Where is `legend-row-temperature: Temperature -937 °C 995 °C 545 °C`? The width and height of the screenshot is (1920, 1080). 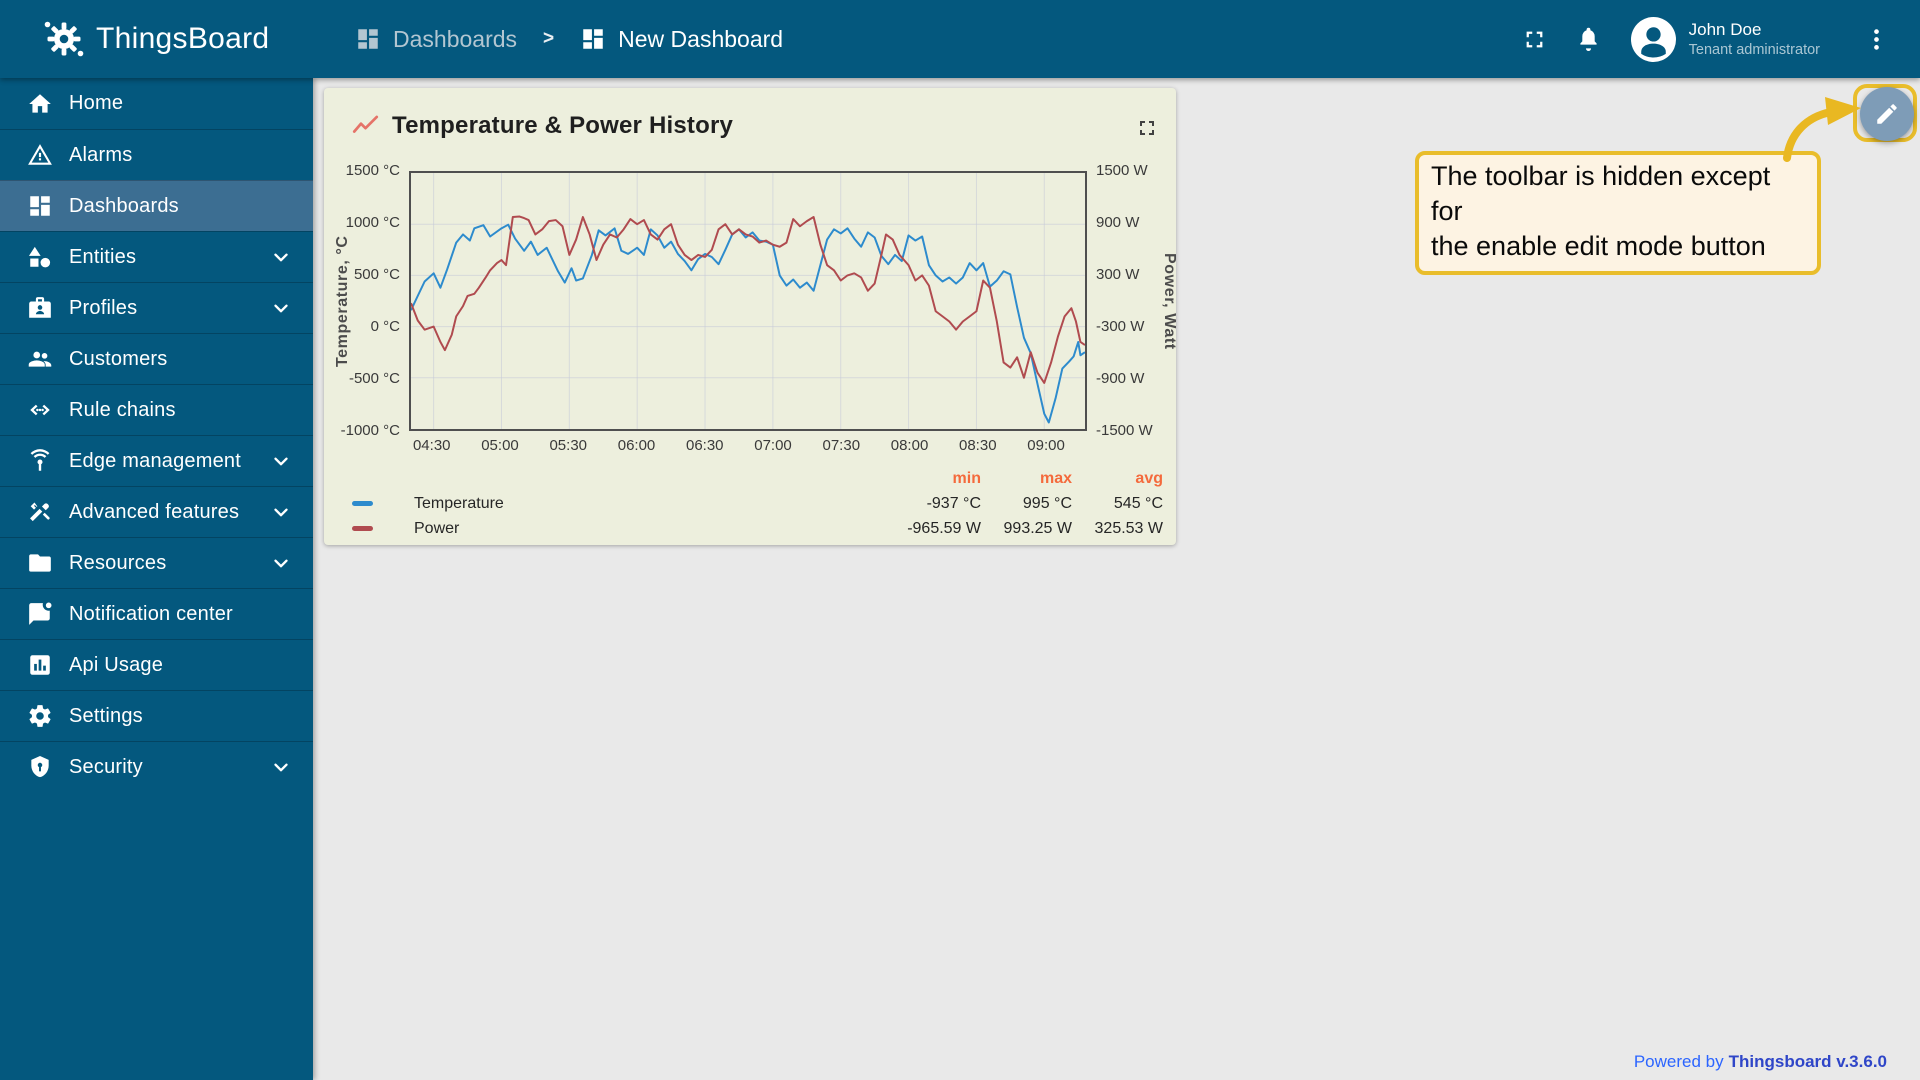 legend-row-temperature: Temperature -937 °C 995 °C 545 °C is located at coordinates (757, 503).